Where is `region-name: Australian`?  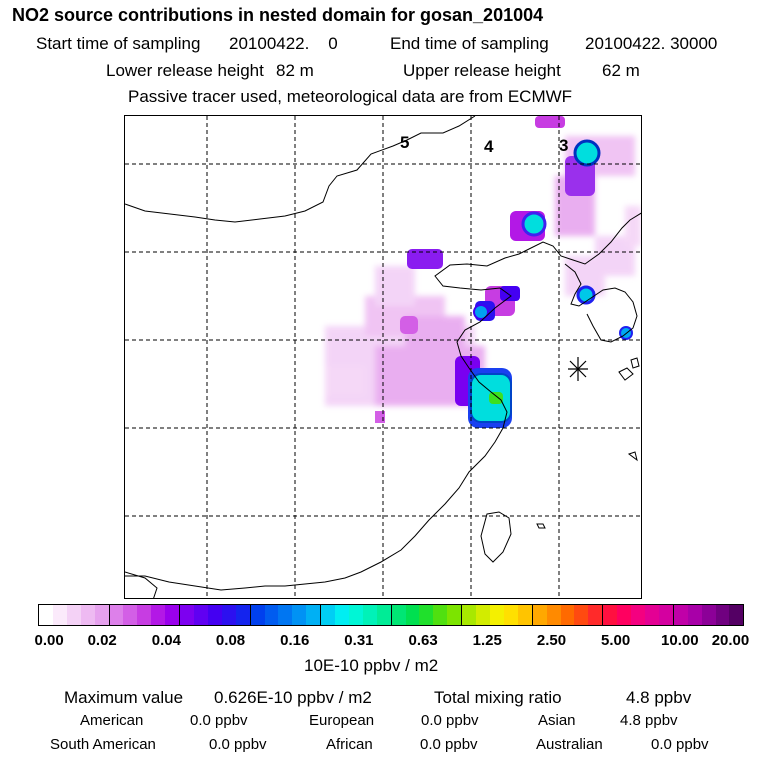
region-name: Australian is located at coordinates (569, 744).